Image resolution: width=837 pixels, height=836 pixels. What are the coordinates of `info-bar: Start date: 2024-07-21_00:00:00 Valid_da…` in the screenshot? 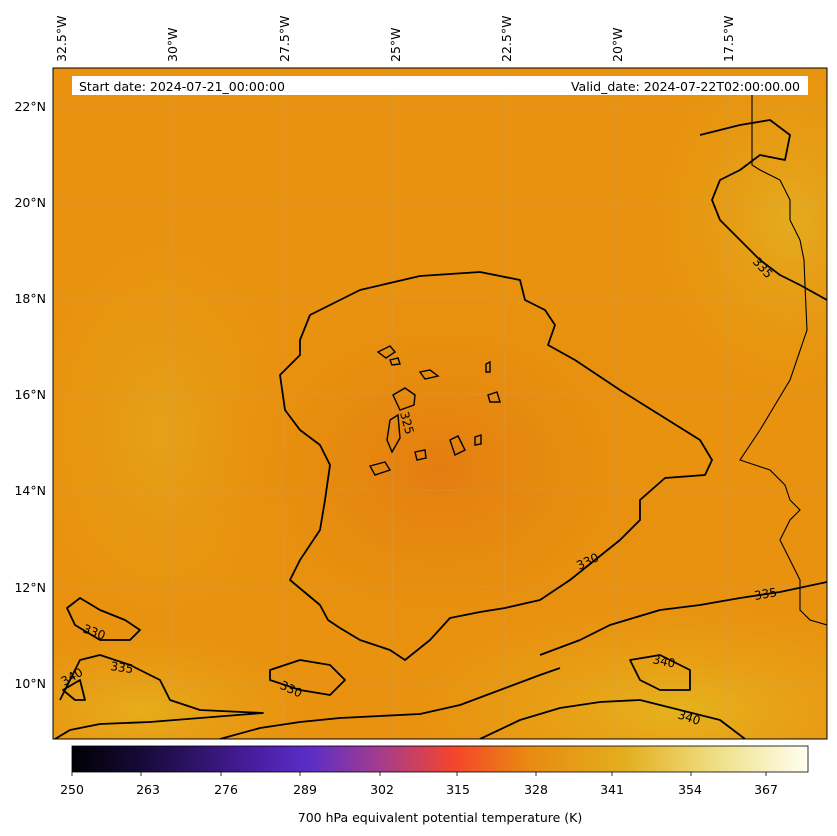 It's located at (440, 85).